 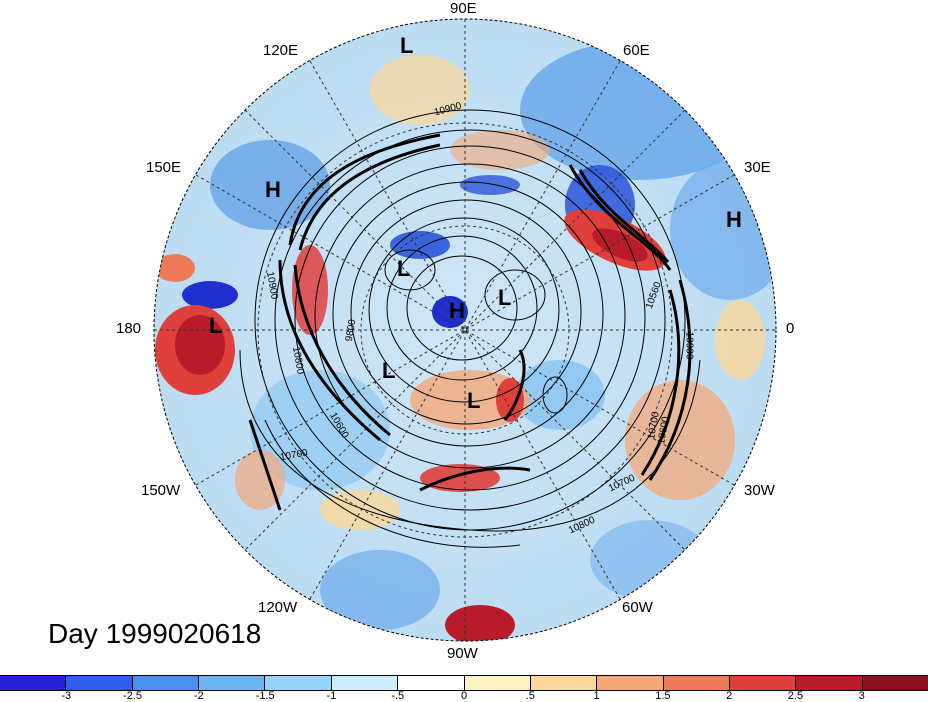 What do you see at coordinates (530, 696) in the screenshot?
I see `colorbar-tick-label: .5` at bounding box center [530, 696].